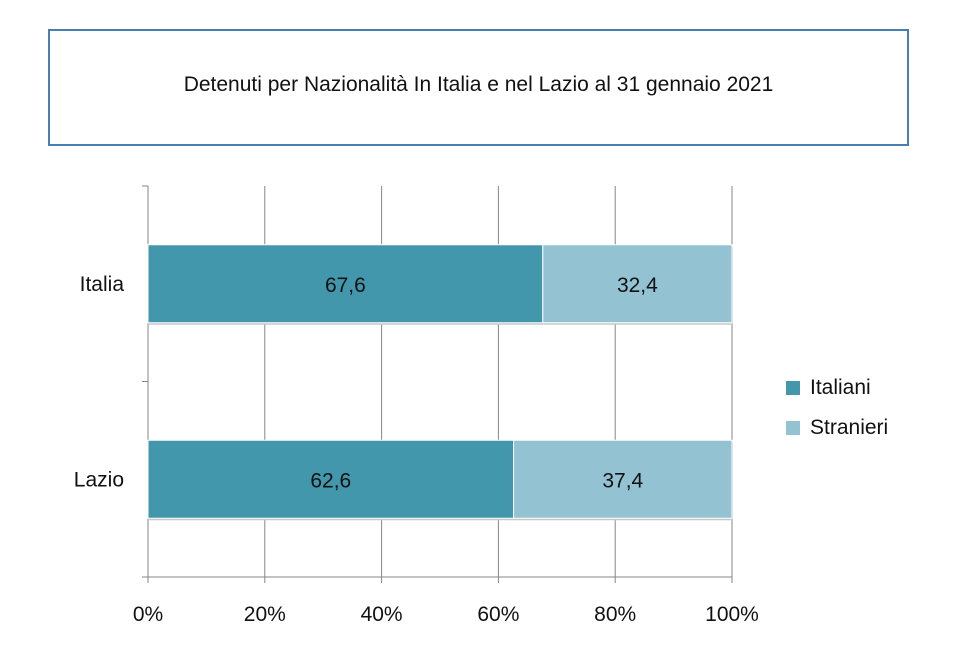  What do you see at coordinates (99, 382) in the screenshot?
I see `y-category-labels: Italia Lazio` at bounding box center [99, 382].